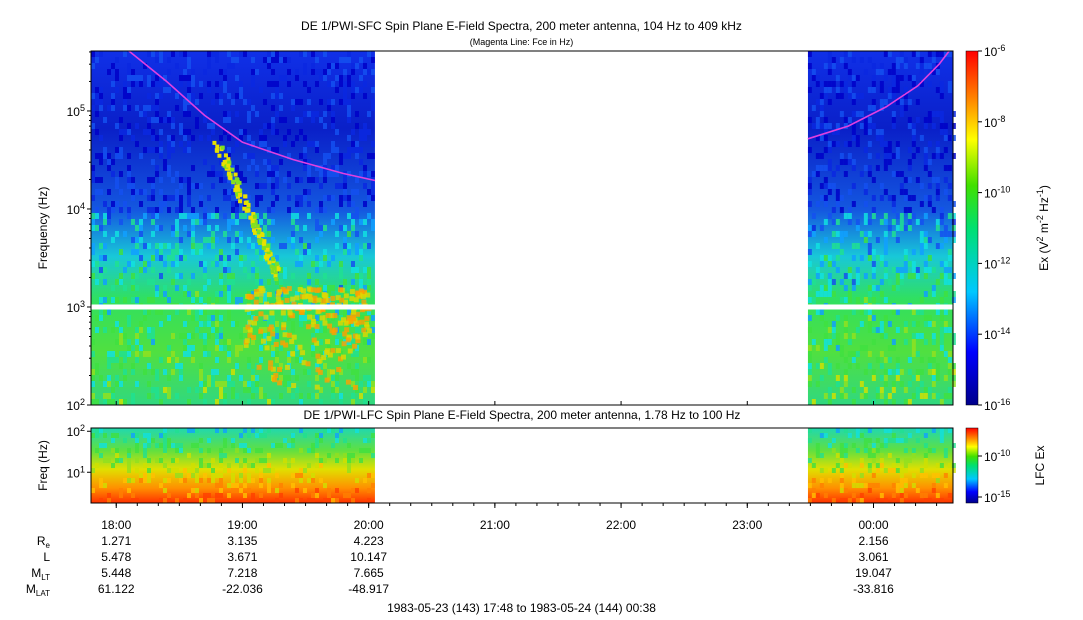 This screenshot has width=1083, height=620. I want to click on sfc-band-gap-1khz, so click(522, 307).